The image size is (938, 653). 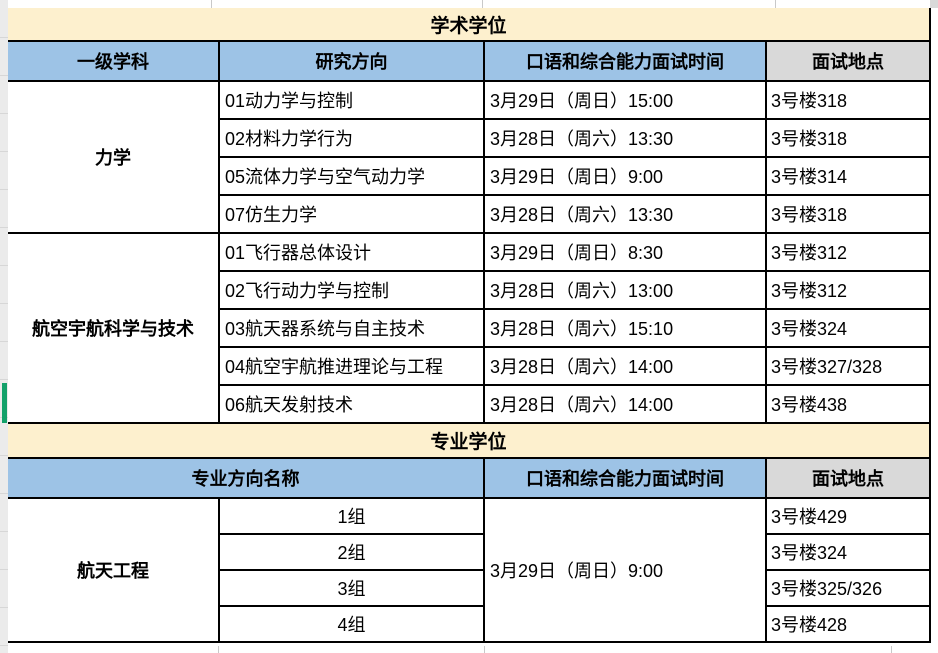 I want to click on header-research-direction: 研究方向, so click(x=351, y=61).